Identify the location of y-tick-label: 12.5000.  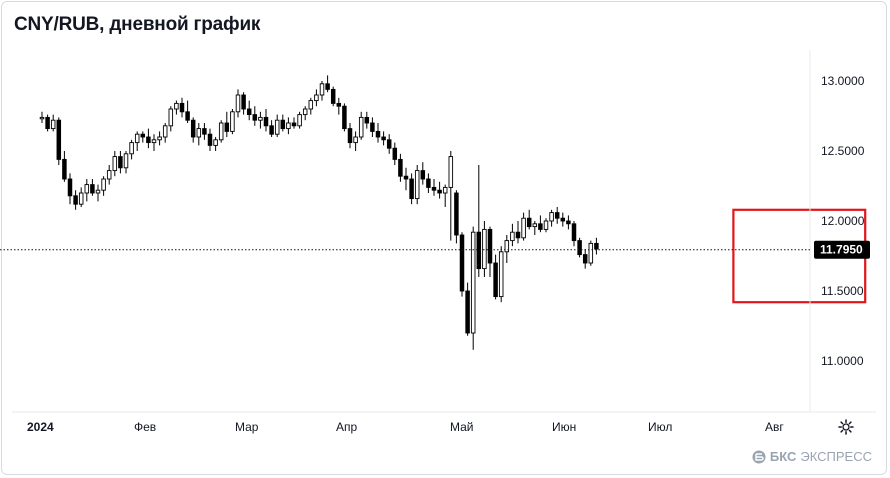
(843, 151).